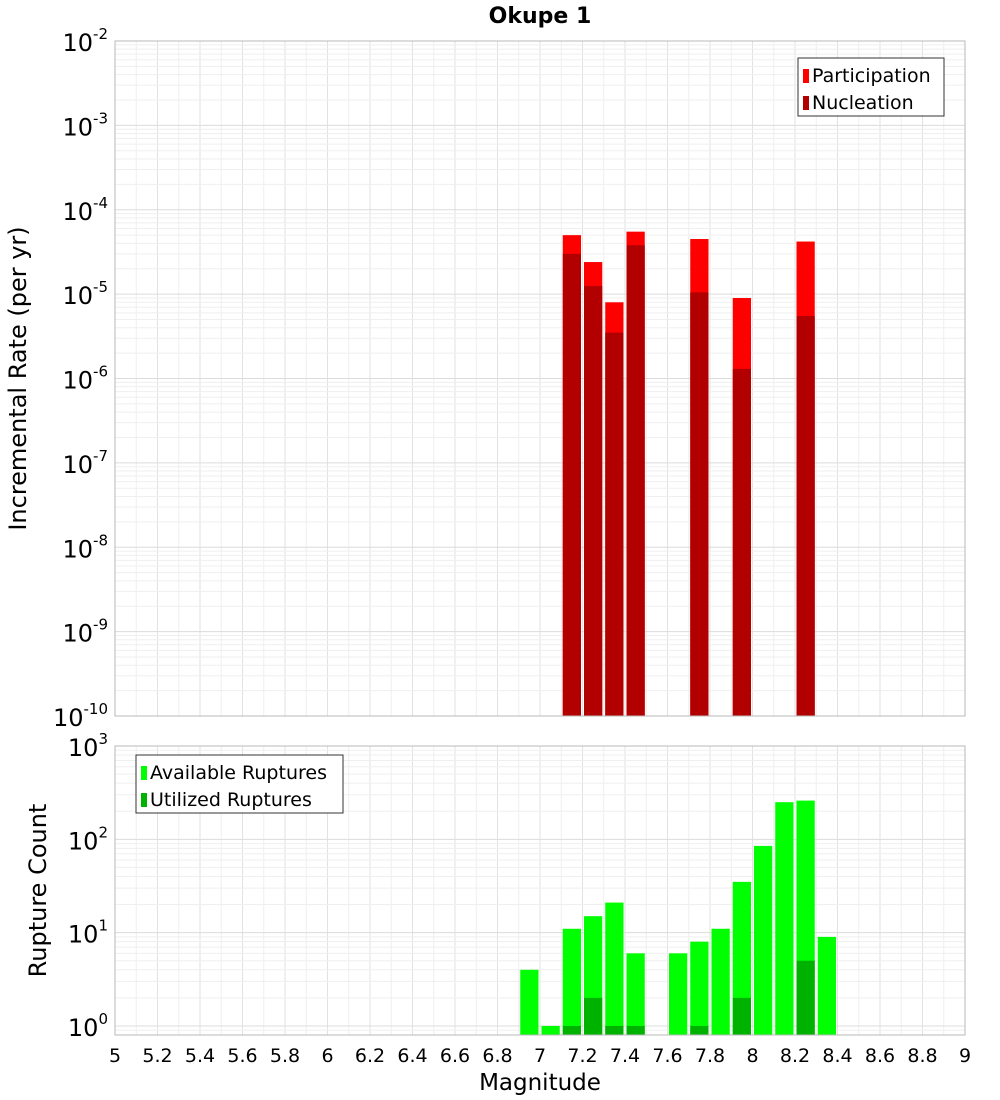  I want to click on y-tick-label: 10⁻⁶, so click(85, 379).